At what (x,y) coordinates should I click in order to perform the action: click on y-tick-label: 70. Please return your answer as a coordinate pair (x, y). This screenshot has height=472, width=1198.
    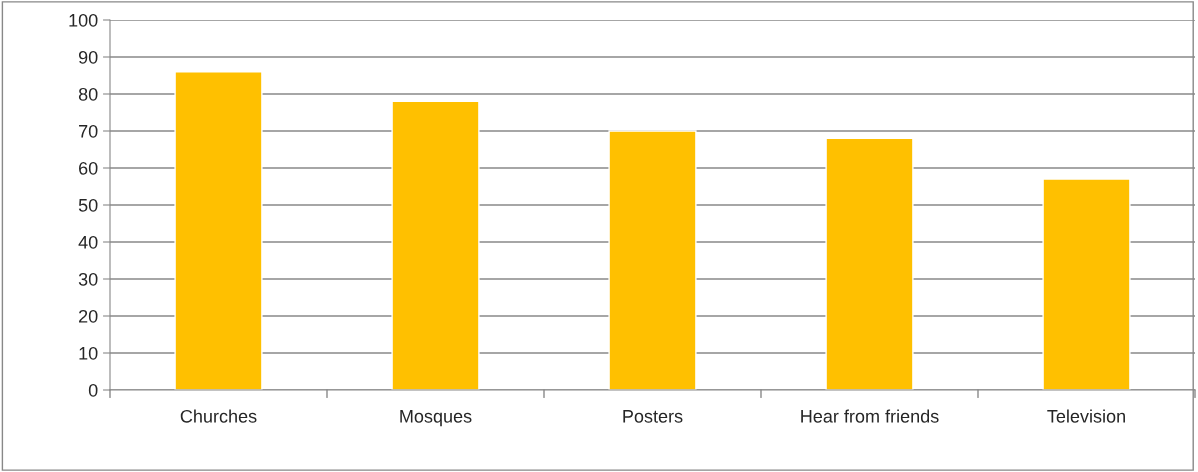
    Looking at the image, I should click on (88, 131).